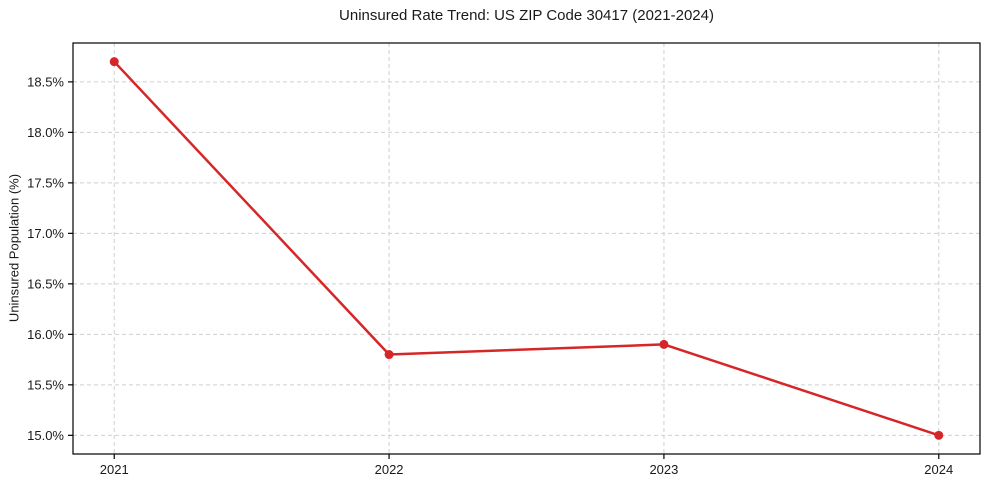 The height and width of the screenshot is (490, 989). Describe the element at coordinates (938, 469) in the screenshot. I see `x-tick-label: 2024` at that location.